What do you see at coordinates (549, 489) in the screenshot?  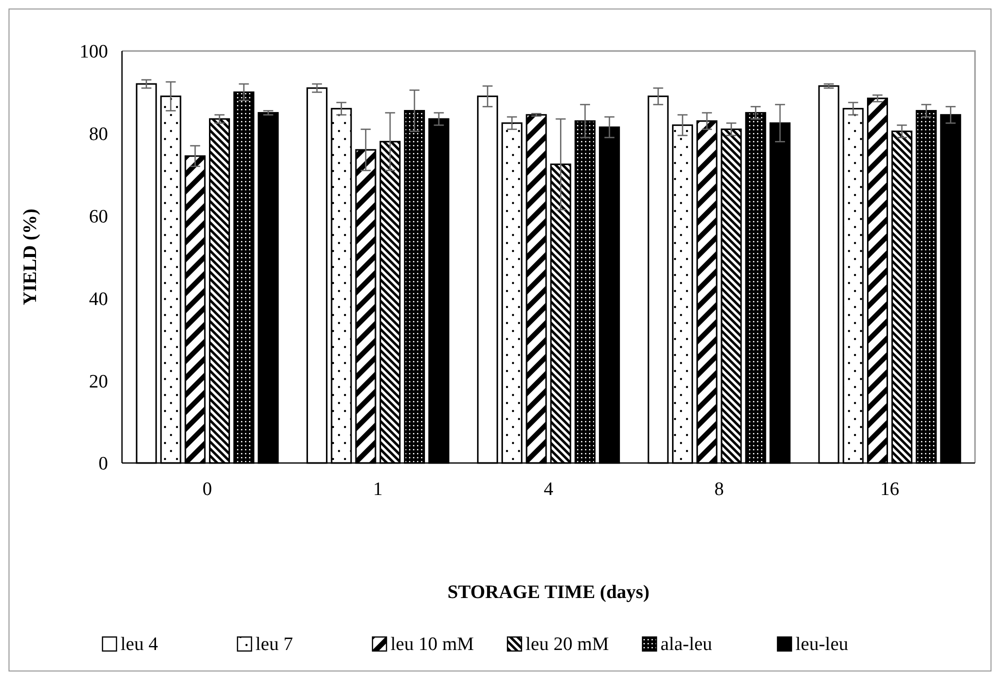 I see `x-tick-label: 4` at bounding box center [549, 489].